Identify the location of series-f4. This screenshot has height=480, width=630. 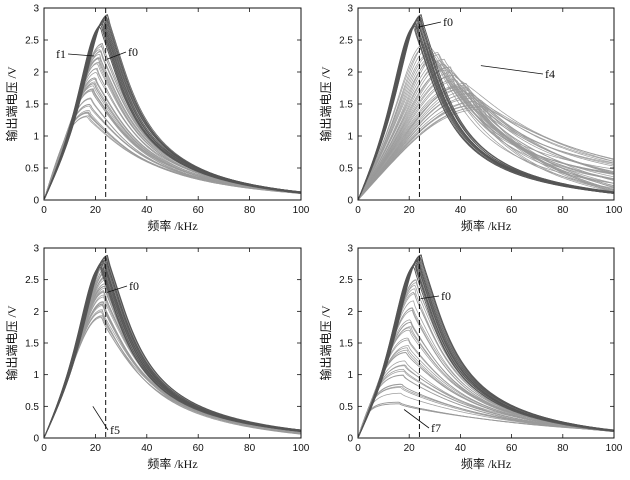
(486, 121).